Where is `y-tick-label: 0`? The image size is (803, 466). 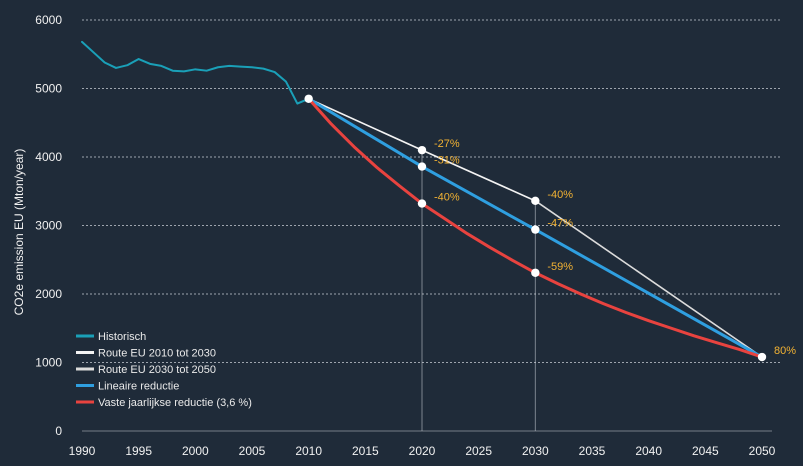 y-tick-label: 0 is located at coordinates (58, 431).